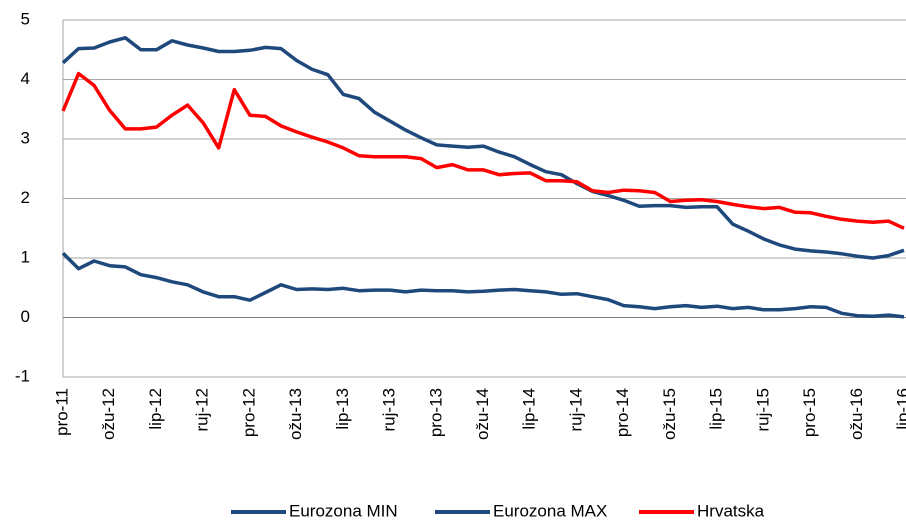 The height and width of the screenshot is (525, 906). I want to click on y-tick-label: 2, so click(25, 197).